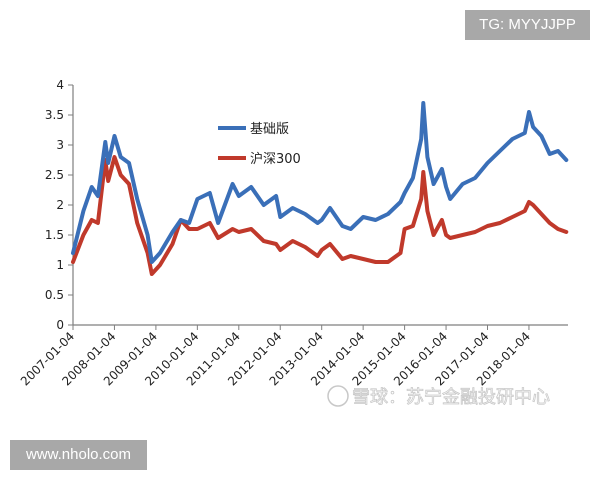 This screenshot has height=480, width=600. I want to click on y-tick-label: 2, so click(60, 205).